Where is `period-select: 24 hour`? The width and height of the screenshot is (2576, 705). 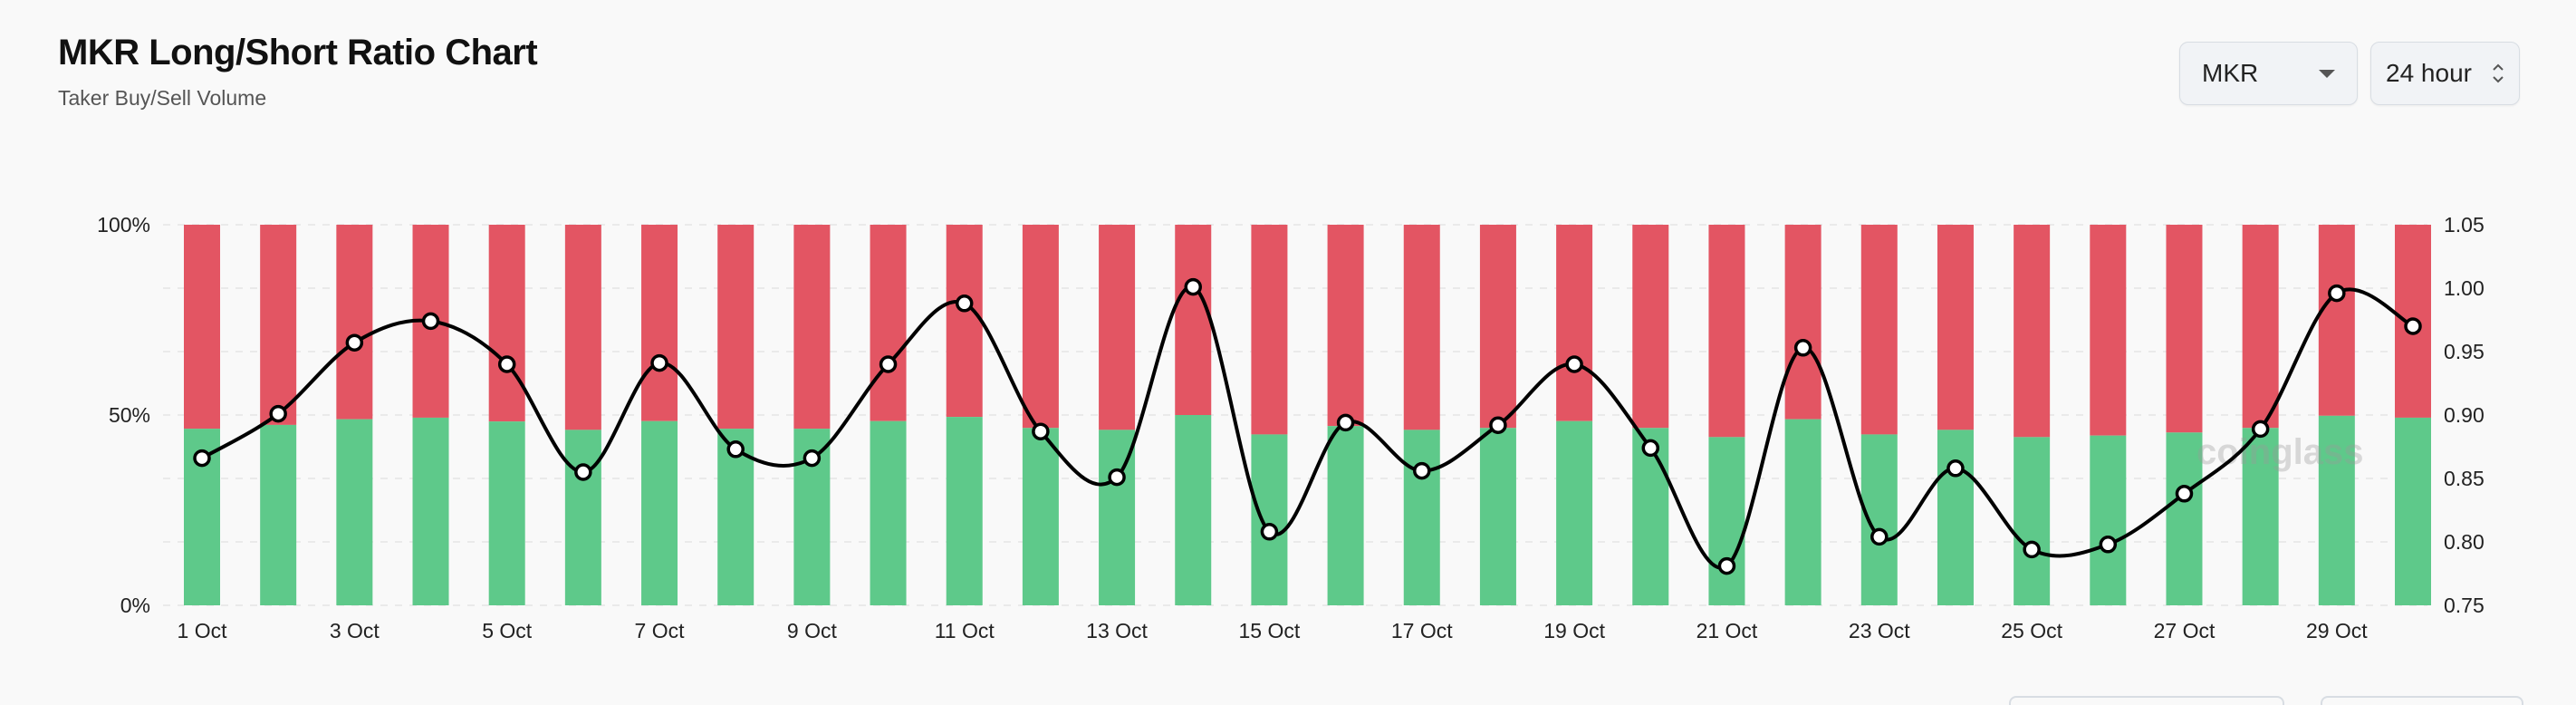
period-select: 24 hour is located at coordinates (2445, 73).